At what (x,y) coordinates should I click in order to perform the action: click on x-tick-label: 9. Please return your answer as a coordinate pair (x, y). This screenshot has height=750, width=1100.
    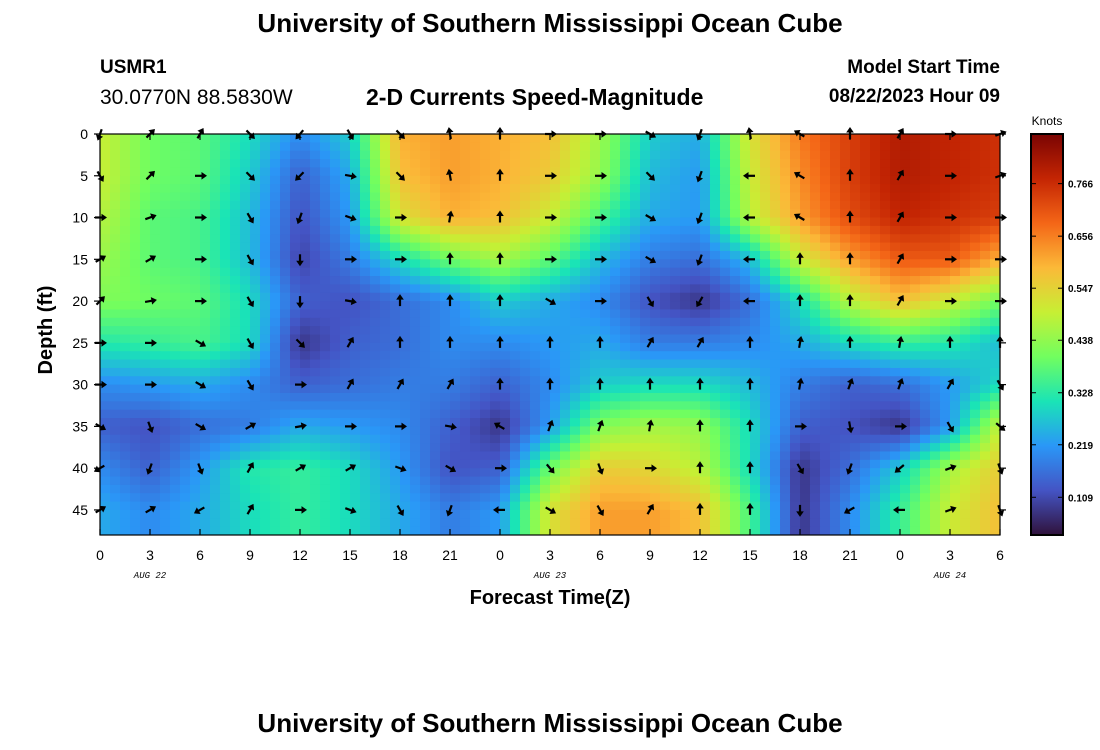
    Looking at the image, I should click on (250, 555).